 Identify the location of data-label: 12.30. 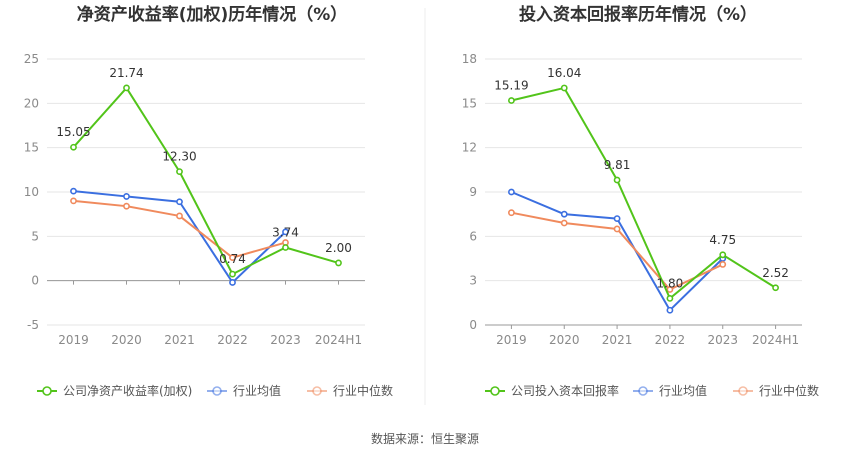
(179, 157).